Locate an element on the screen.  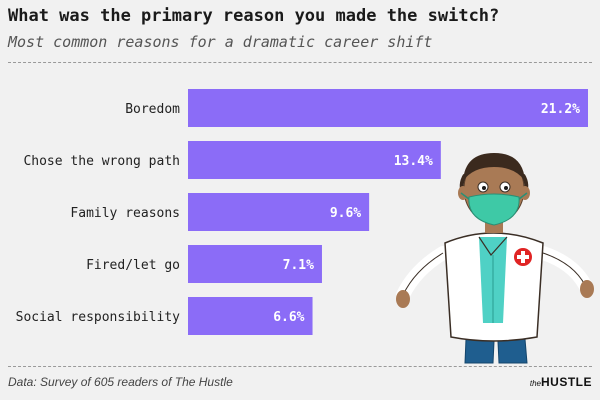
brand-prefix: the is located at coordinates (535, 383).